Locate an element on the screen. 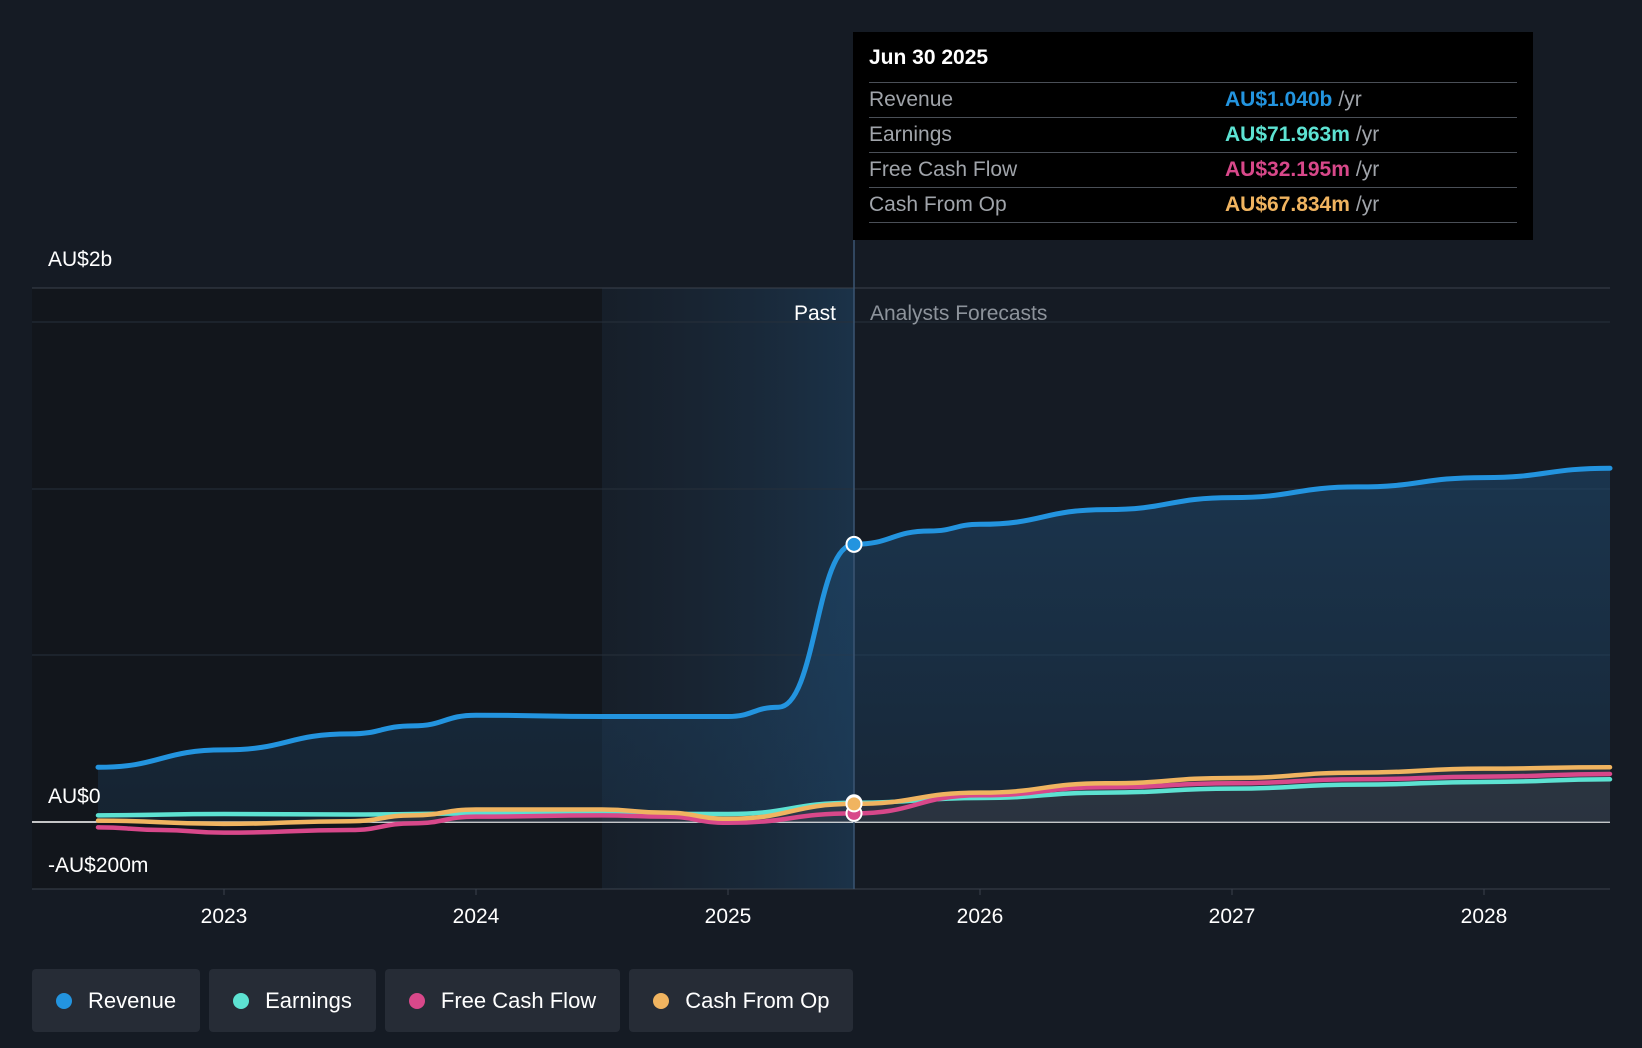  revenue-marker is located at coordinates (854, 544).